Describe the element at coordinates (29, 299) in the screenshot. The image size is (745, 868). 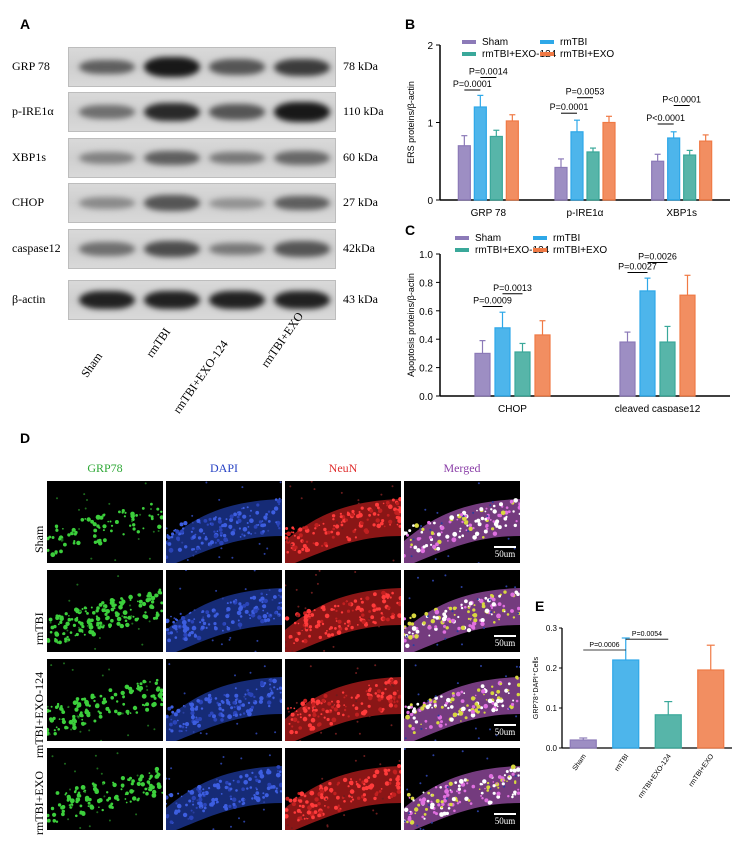
I see `wb-protein-label: β-actin` at that location.